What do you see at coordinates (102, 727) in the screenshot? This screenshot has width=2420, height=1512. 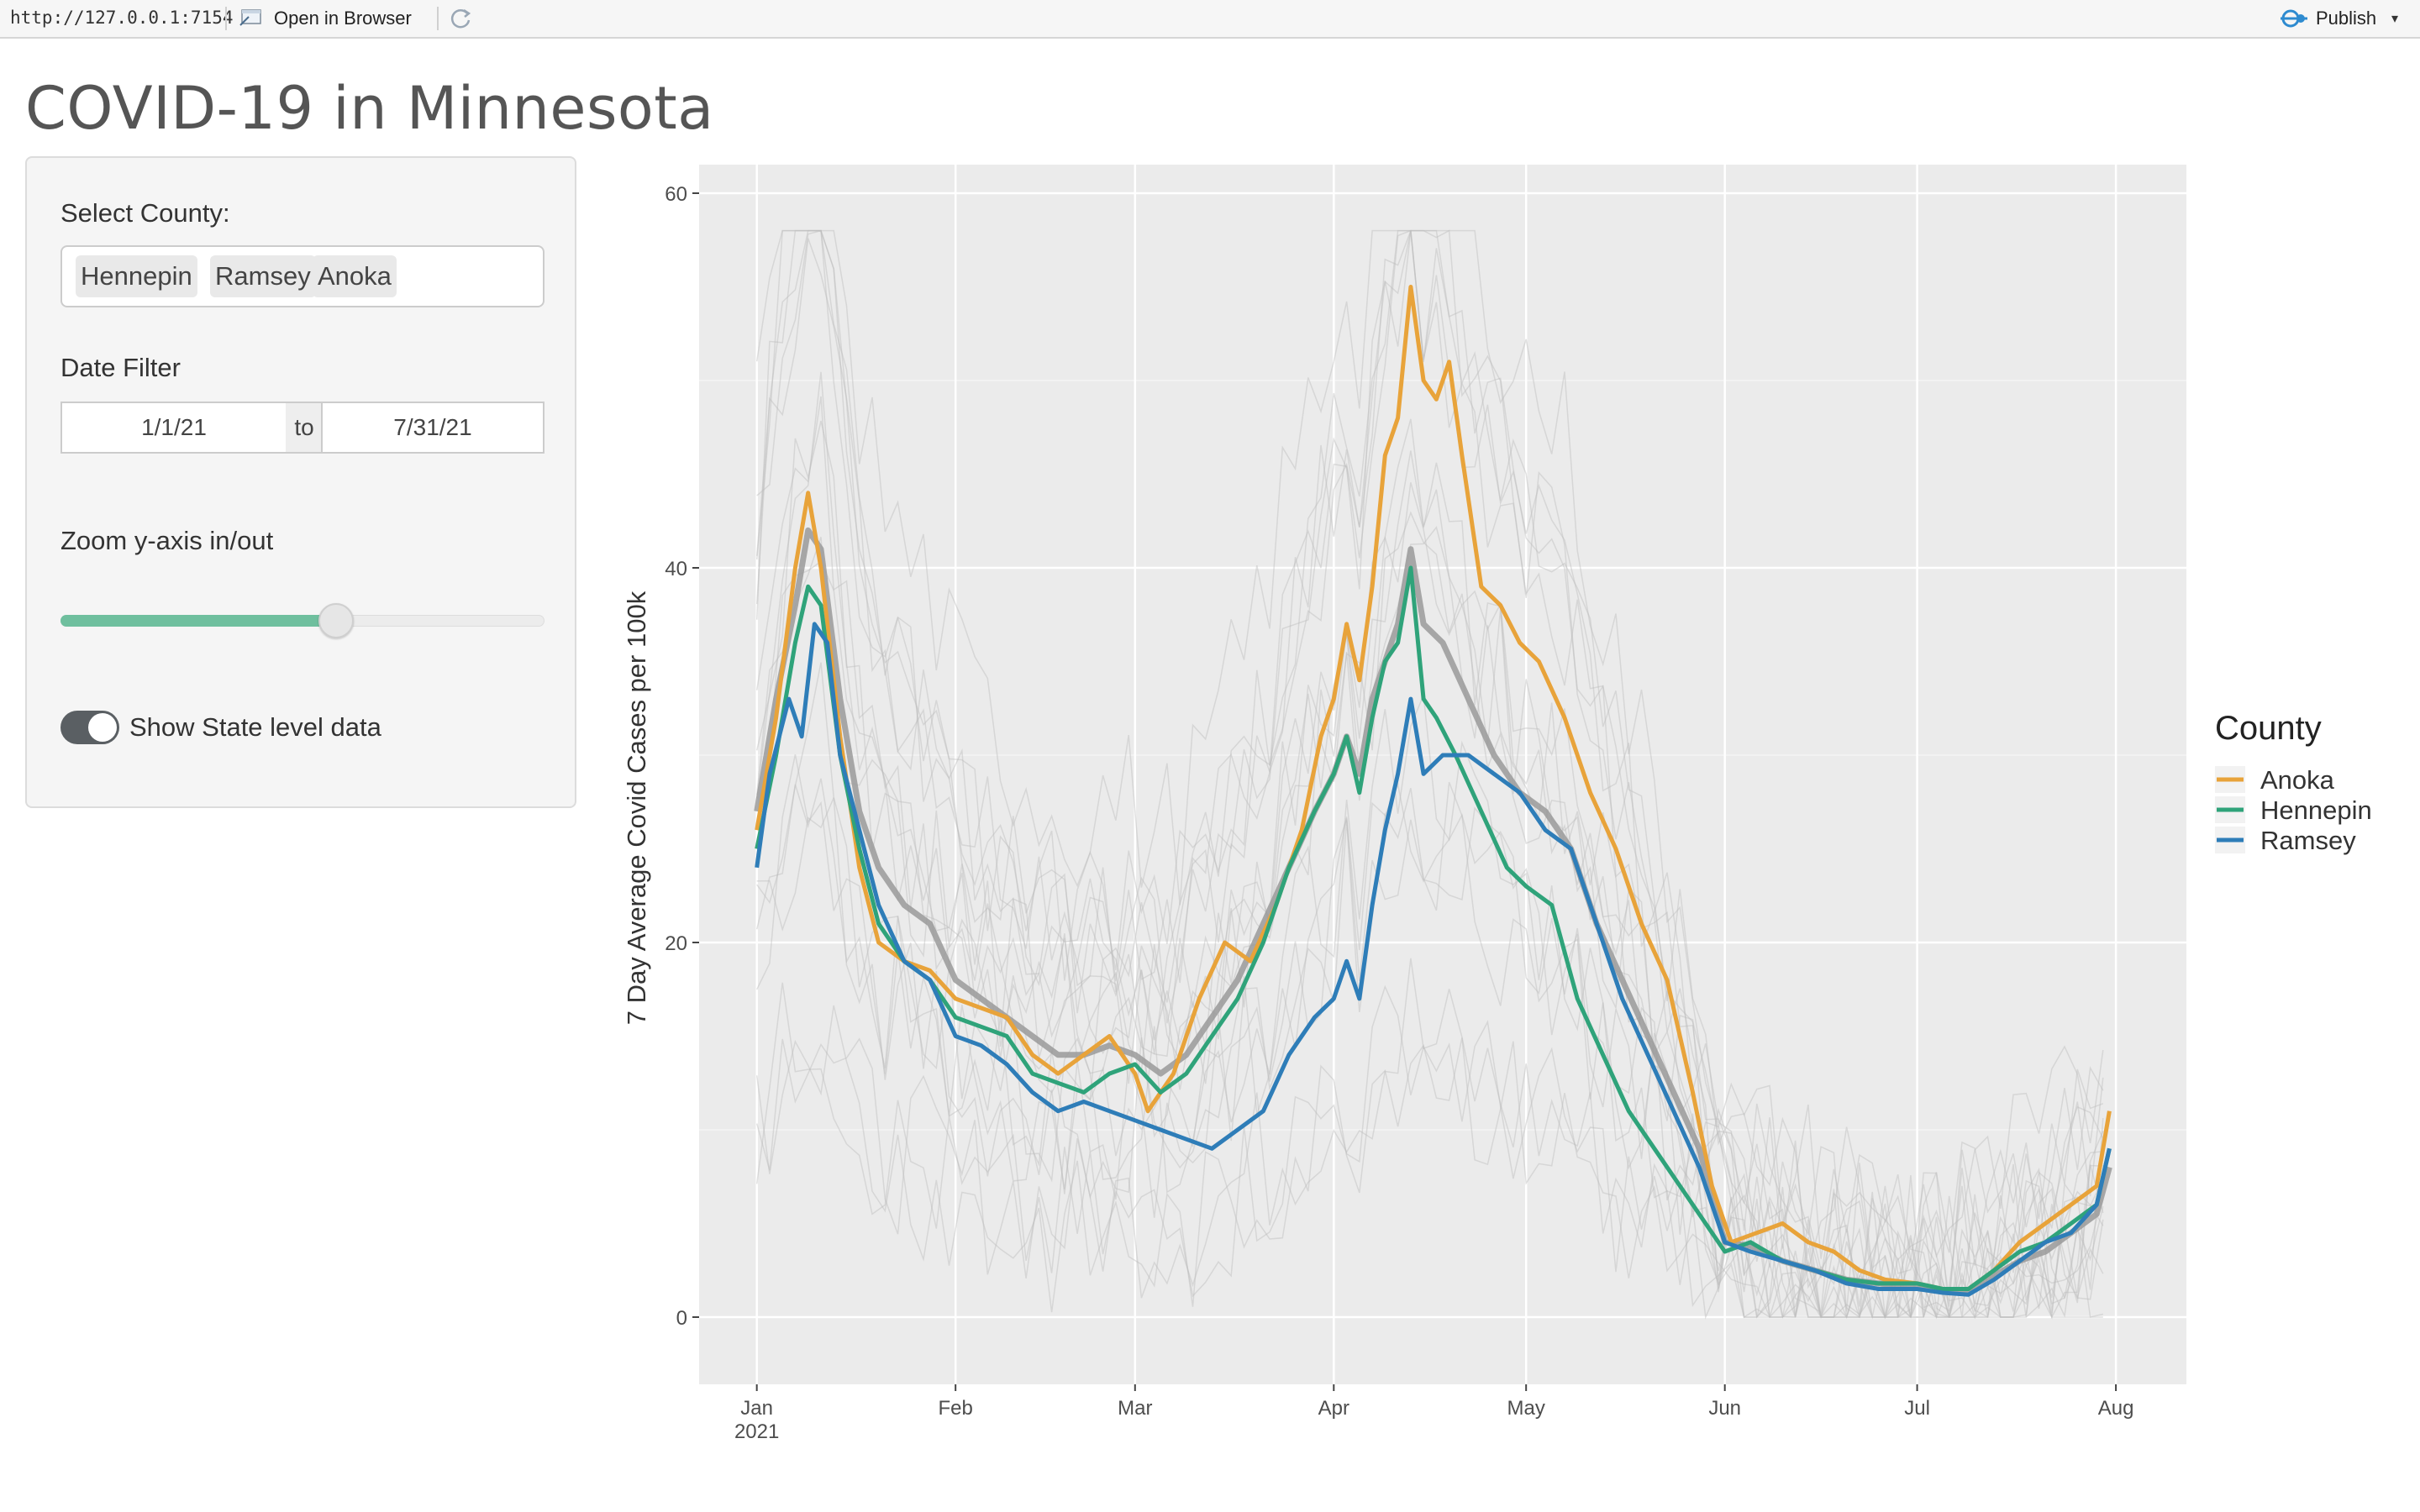 I see `toggle-knob` at bounding box center [102, 727].